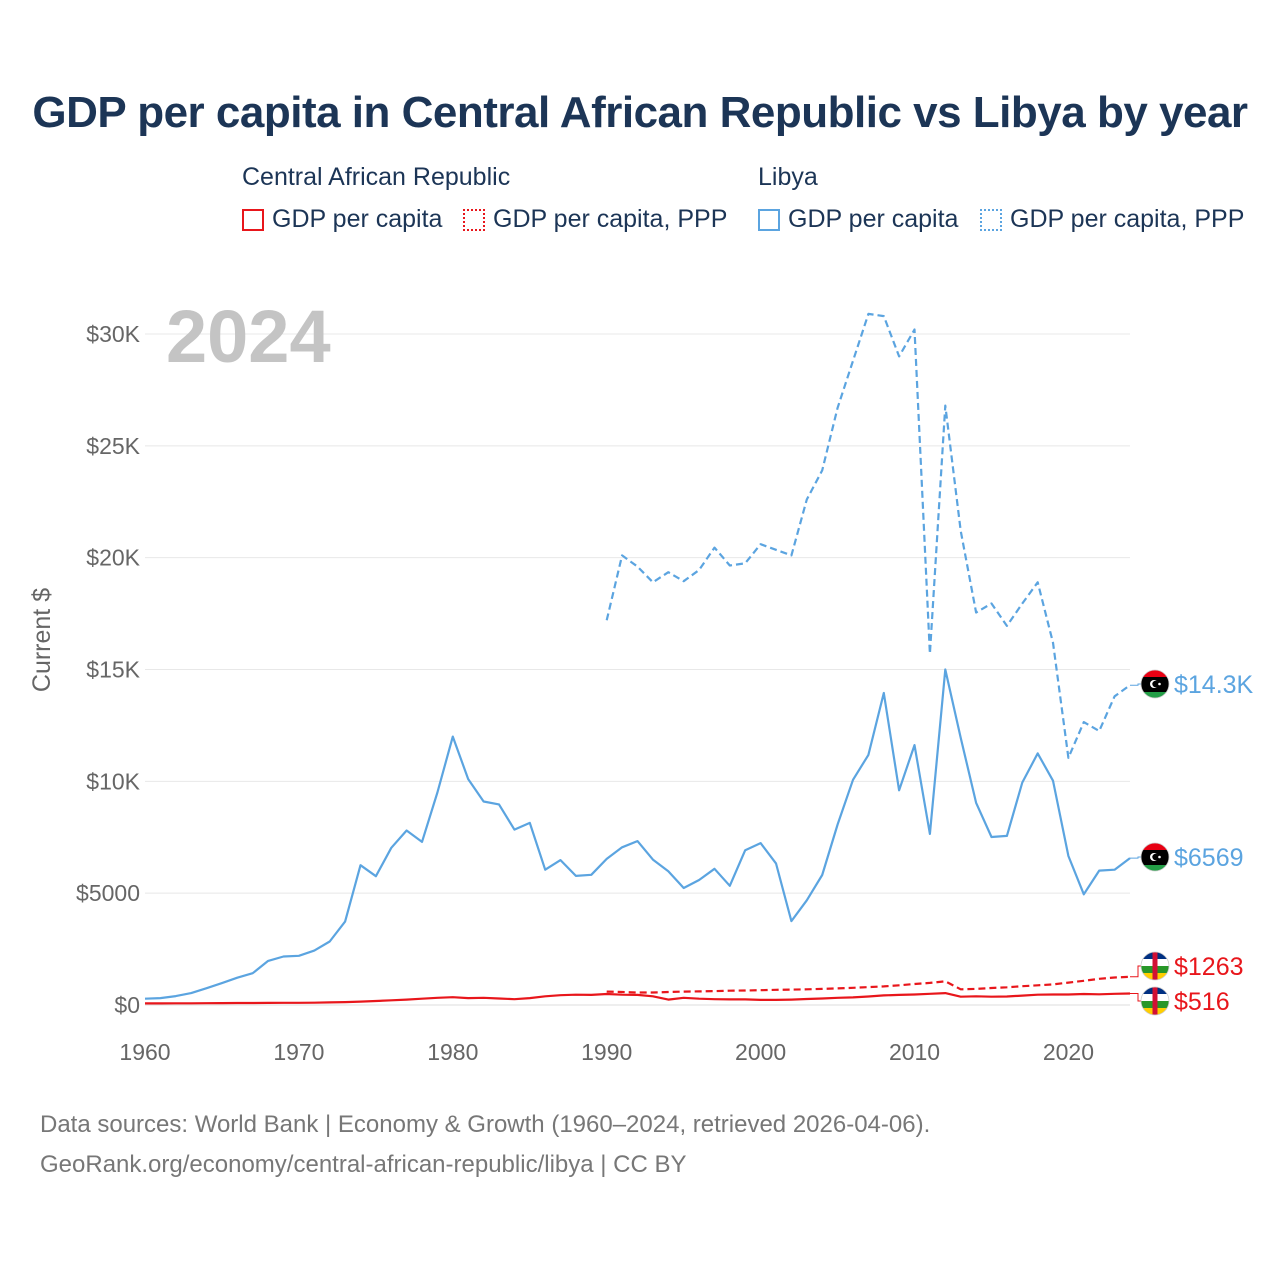 The height and width of the screenshot is (1280, 1280). Describe the element at coordinates (452, 1052) in the screenshot. I see `x-tick-label: 1980` at that location.